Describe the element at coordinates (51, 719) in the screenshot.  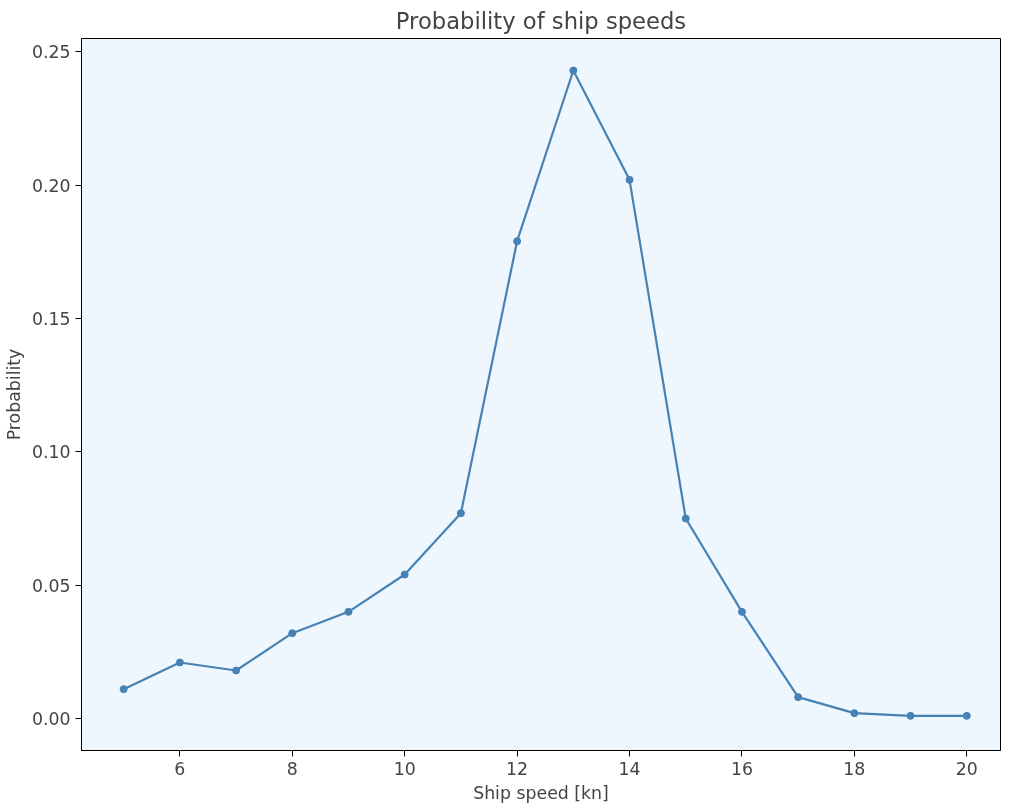
I see `y-tick-label: 0.00` at that location.